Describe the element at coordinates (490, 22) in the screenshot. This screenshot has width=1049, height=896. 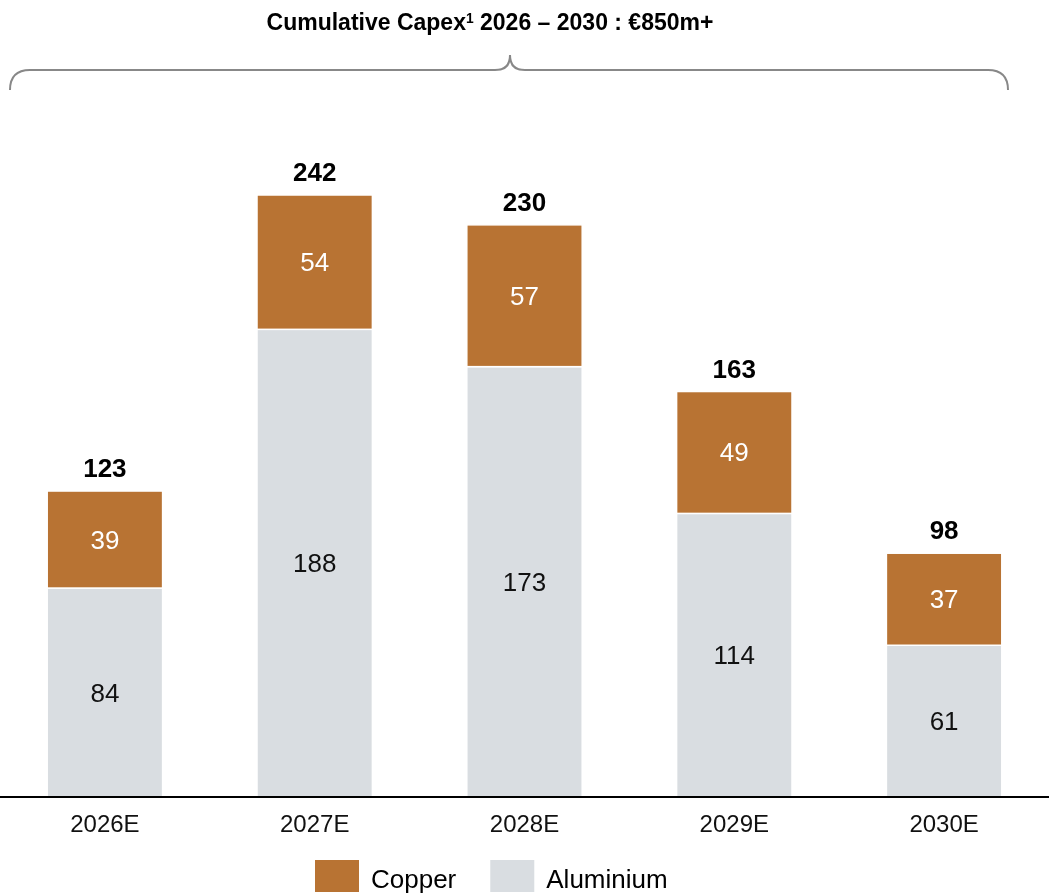
I see `chart-title: Cumulative Capex$^{1}$ 2026 – 2030 : €850m+` at that location.